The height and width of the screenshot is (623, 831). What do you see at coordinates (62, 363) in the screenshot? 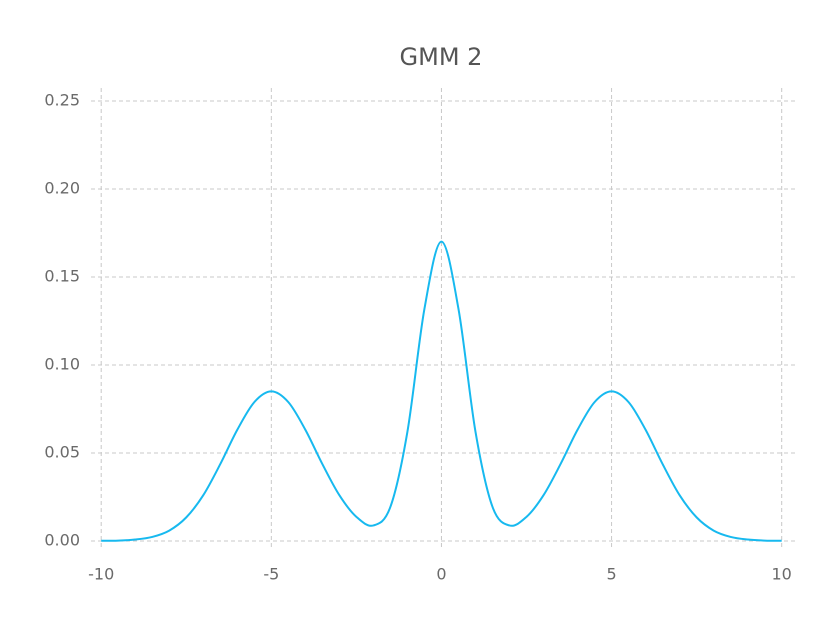
I see `y-tick-label: 0.10` at bounding box center [62, 363].